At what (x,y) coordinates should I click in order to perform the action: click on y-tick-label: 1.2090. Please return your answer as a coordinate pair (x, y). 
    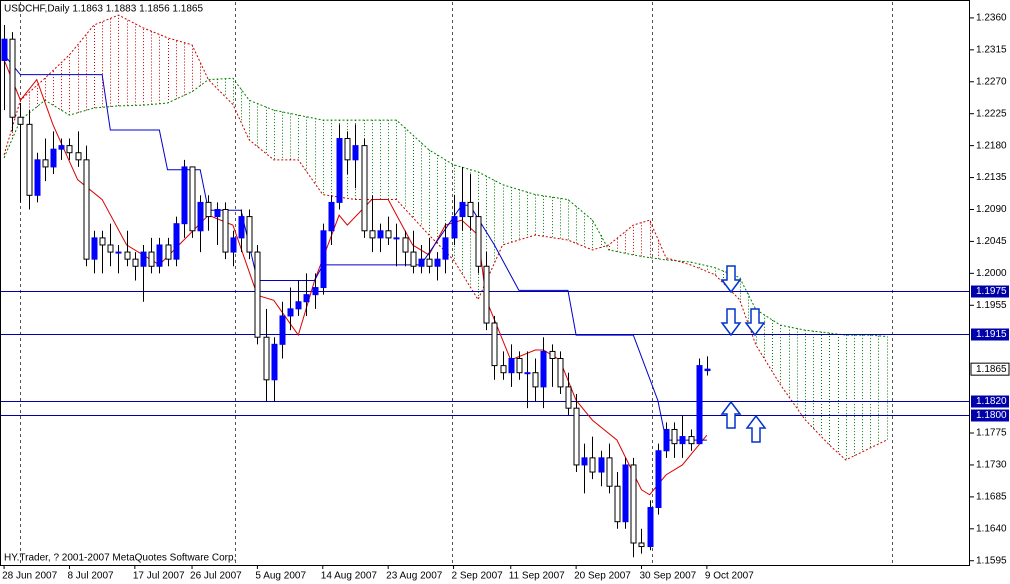
    Looking at the image, I should click on (991, 209).